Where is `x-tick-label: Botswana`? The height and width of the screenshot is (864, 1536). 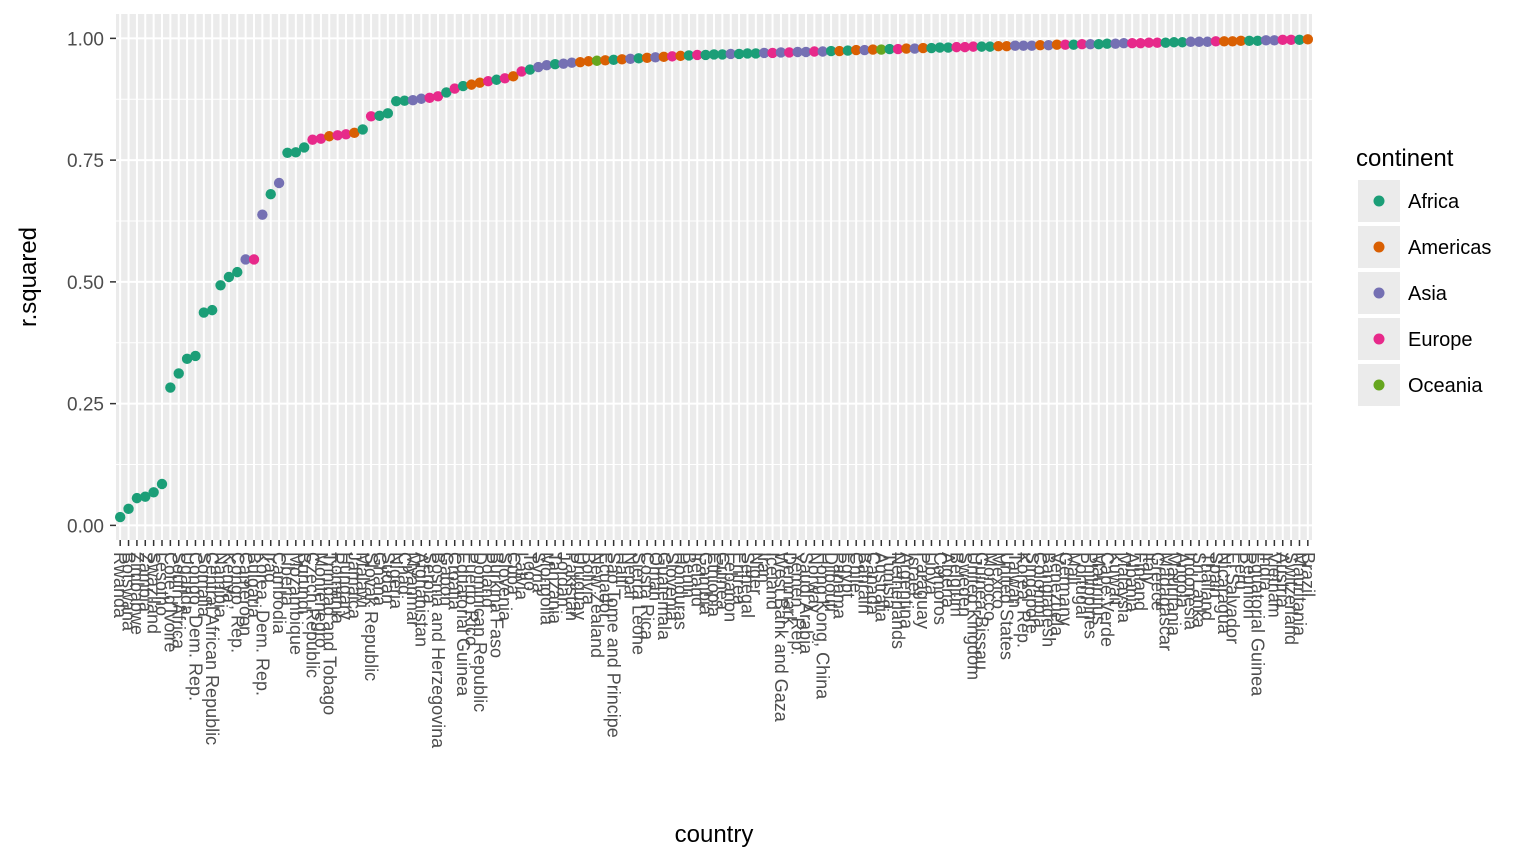
x-tick-label: Botswana is located at coordinates (129, 592).